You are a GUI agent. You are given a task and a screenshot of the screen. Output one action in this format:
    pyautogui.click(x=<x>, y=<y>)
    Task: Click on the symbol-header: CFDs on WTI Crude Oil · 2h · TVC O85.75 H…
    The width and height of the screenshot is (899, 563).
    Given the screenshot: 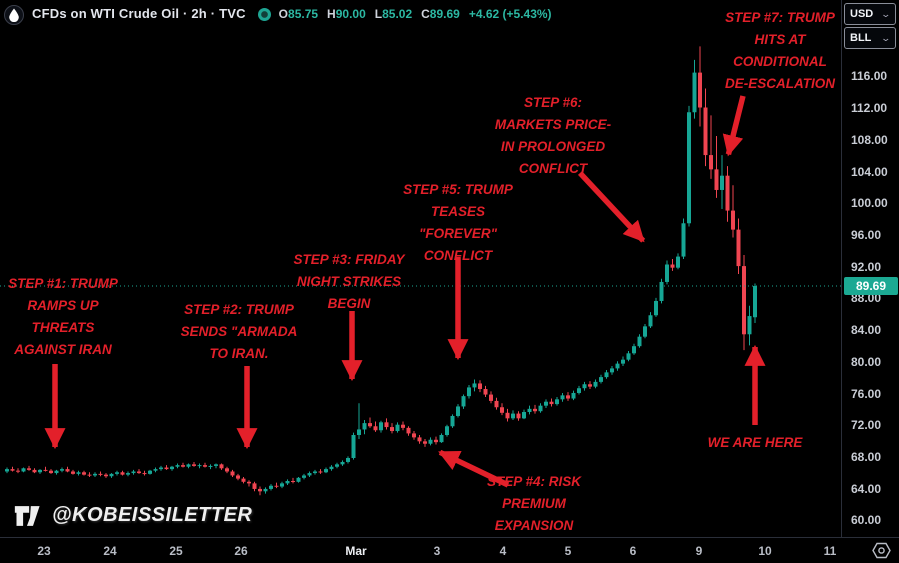 What is the action you would take?
    pyautogui.click(x=276, y=13)
    